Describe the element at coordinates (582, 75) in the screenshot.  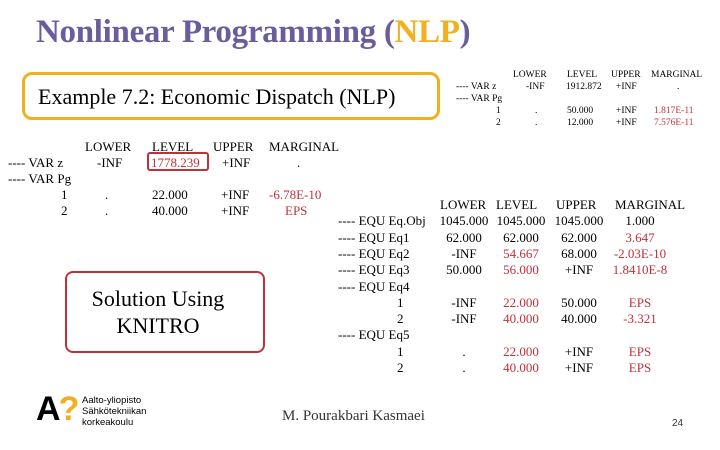
I see `tr-header-level: LEVEL` at that location.